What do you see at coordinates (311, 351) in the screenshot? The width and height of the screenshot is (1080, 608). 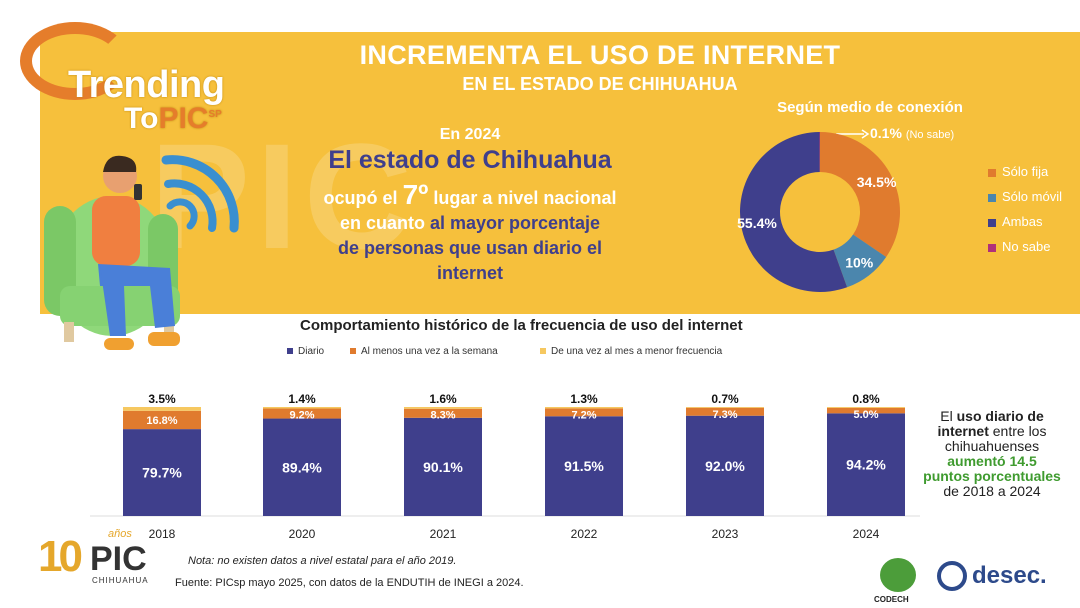 I see `legend-label: Diario` at bounding box center [311, 351].